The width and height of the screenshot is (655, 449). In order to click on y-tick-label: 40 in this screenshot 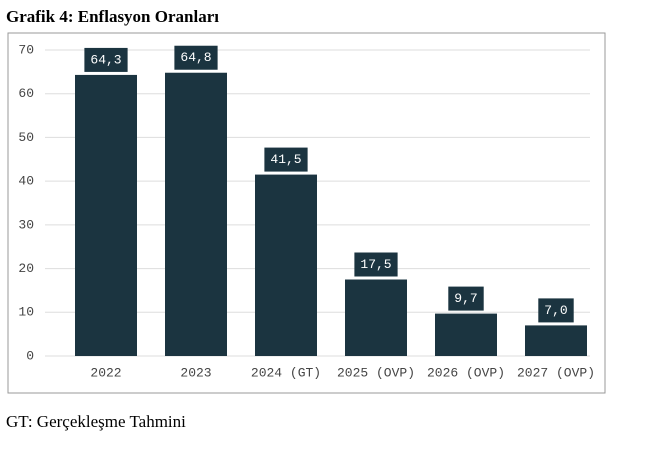, I will do `click(26, 181)`.